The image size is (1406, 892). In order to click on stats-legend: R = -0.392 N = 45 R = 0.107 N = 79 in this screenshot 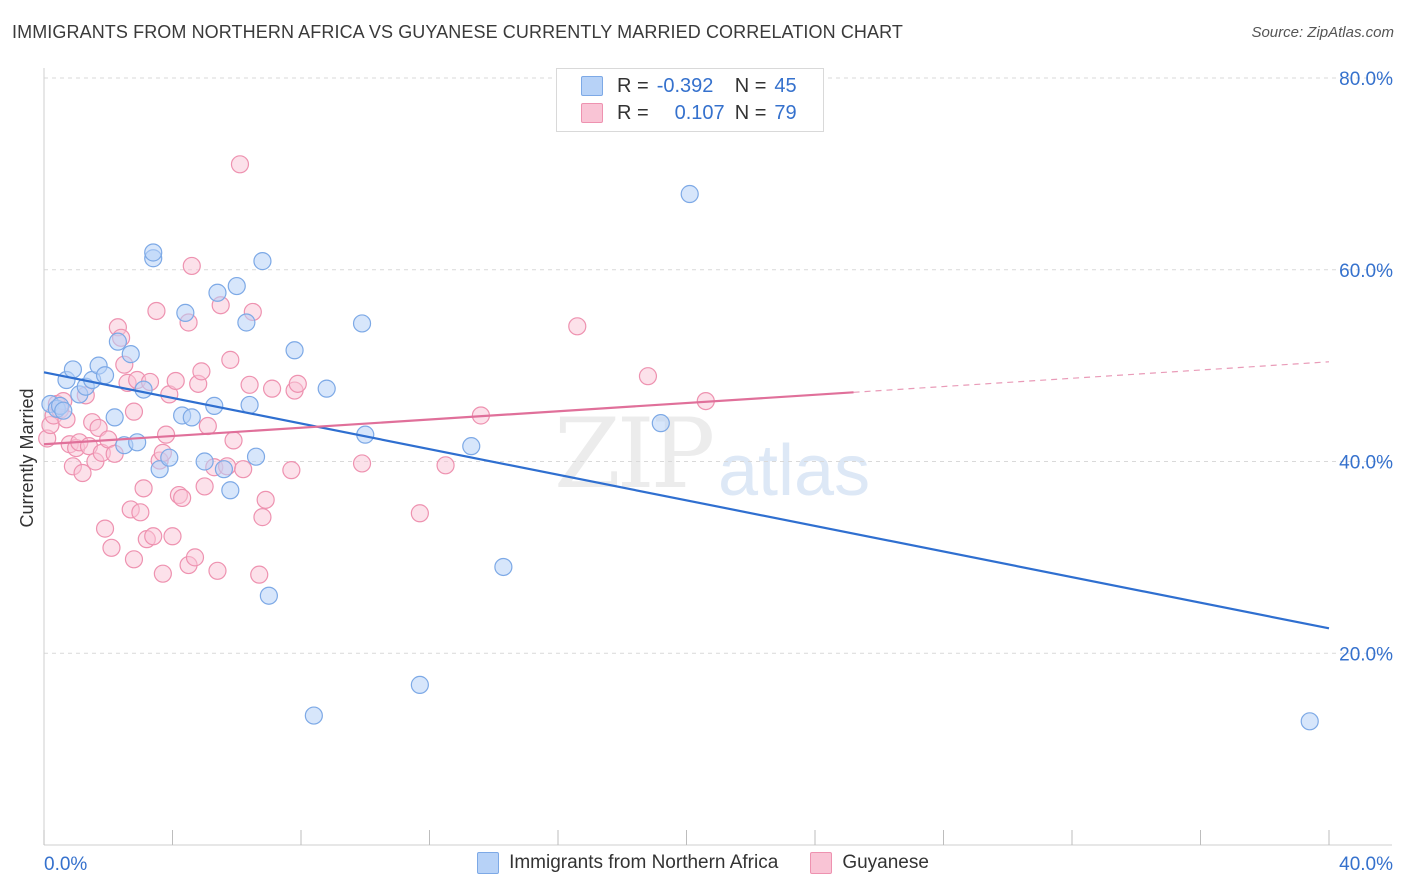, I will do `click(690, 100)`.